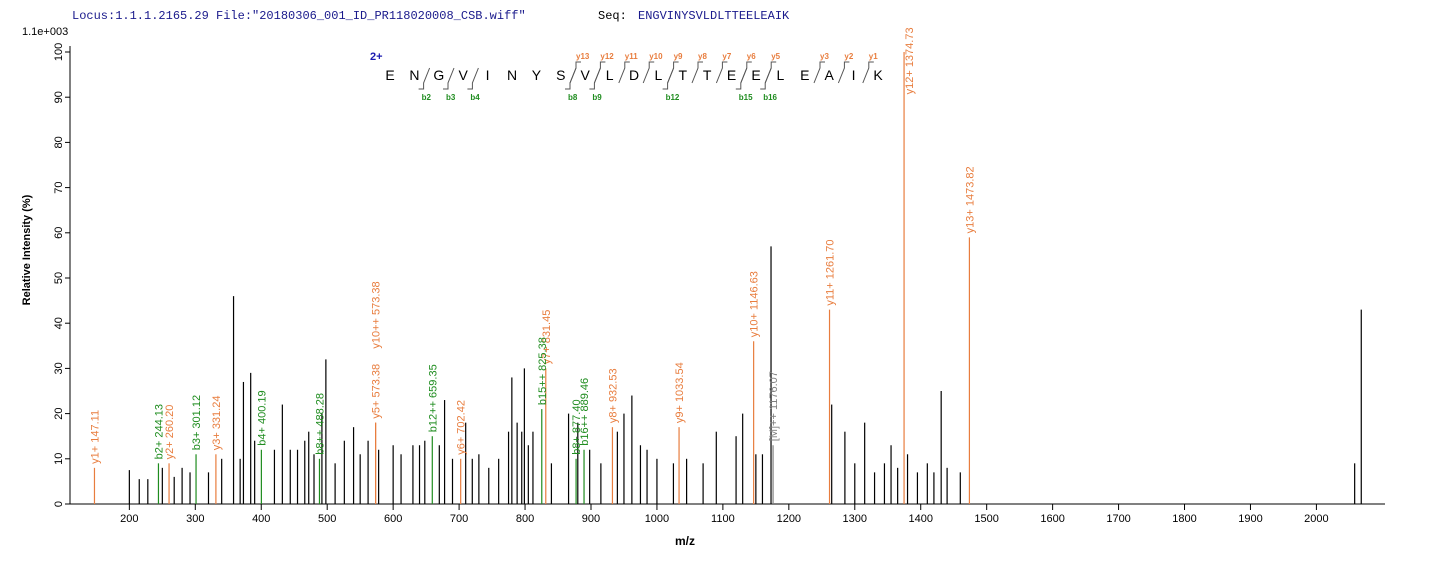  What do you see at coordinates (873, 56) in the screenshot?
I see `y-ion: y1` at bounding box center [873, 56].